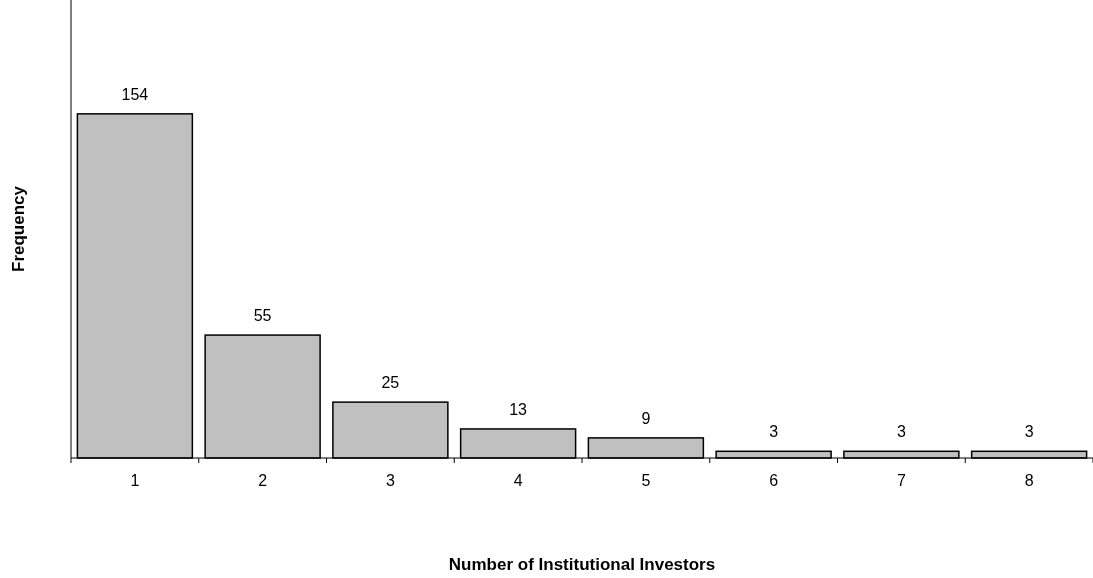  Describe the element at coordinates (646, 418) in the screenshot. I see `data-label: 9` at that location.